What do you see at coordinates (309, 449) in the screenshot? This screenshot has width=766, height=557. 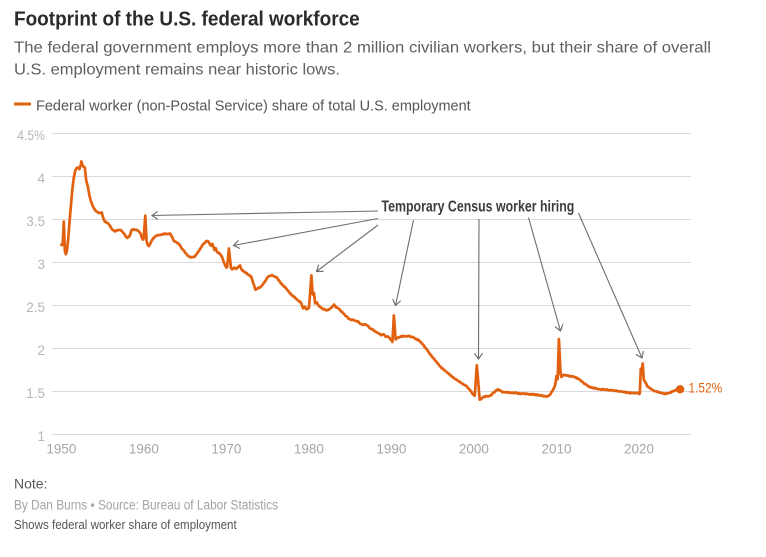 I see `svg-text: 1980` at bounding box center [309, 449].